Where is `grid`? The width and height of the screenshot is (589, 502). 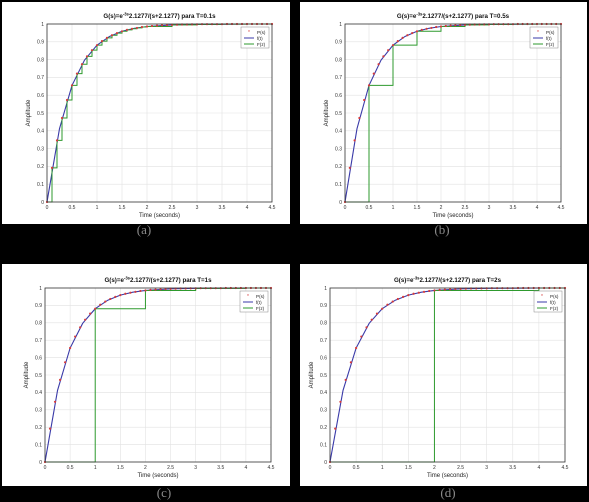
grid is located at coordinates (159, 113).